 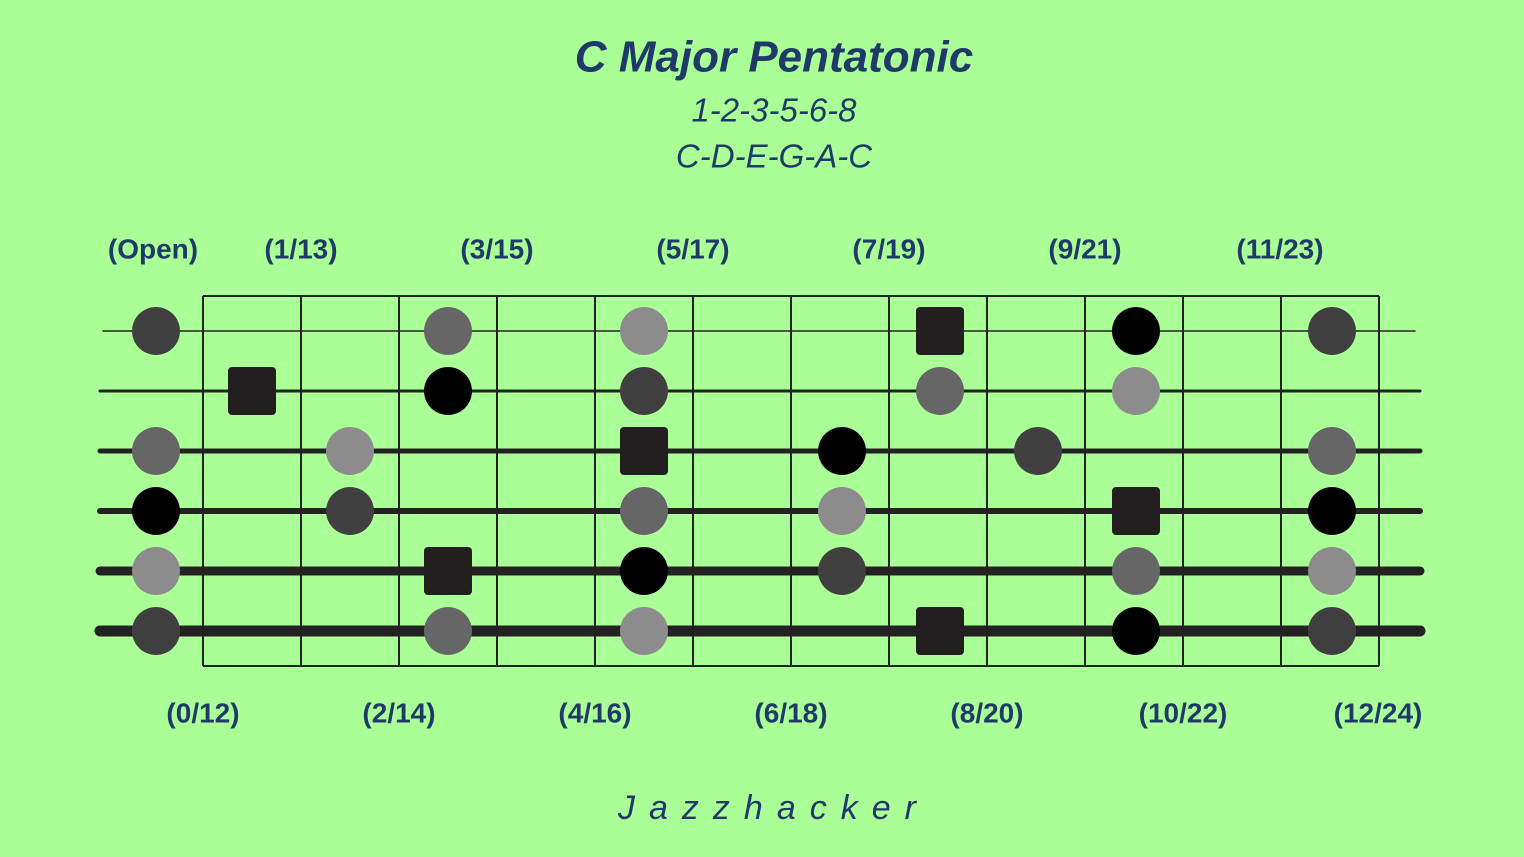 What do you see at coordinates (300, 248) in the screenshot?
I see `fret-label: (1/13)` at bounding box center [300, 248].